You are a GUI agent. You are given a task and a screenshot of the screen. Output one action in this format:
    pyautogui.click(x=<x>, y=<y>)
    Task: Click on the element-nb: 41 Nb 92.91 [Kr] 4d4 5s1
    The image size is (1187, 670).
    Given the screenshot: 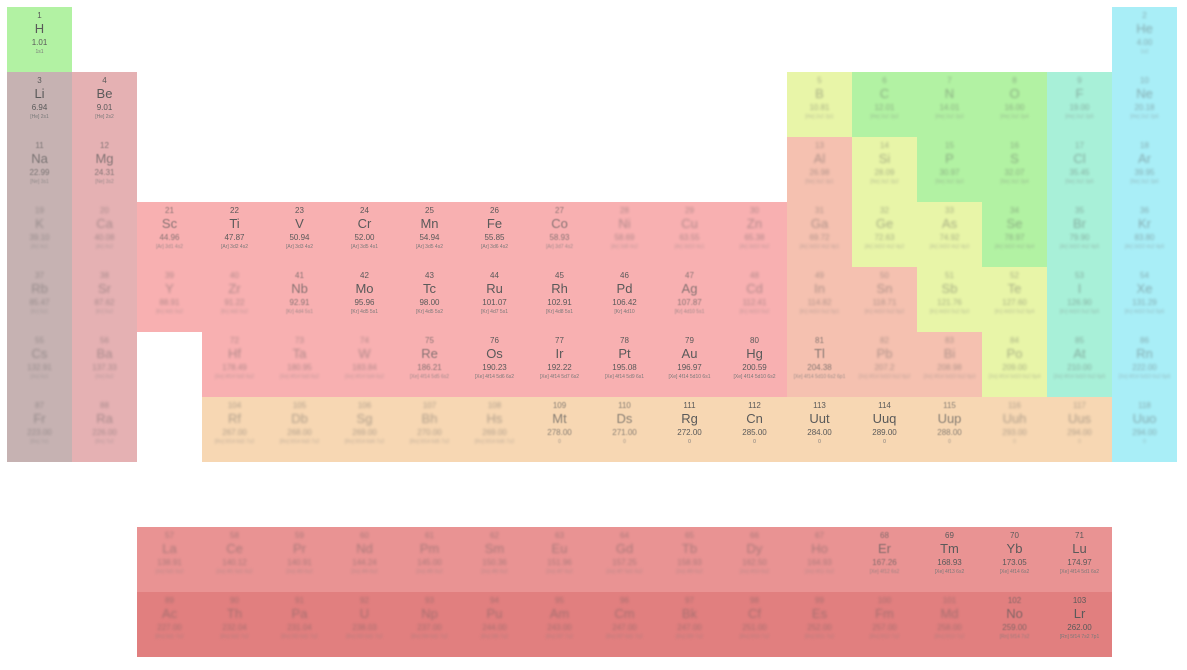 What is the action you would take?
    pyautogui.click(x=299, y=299)
    